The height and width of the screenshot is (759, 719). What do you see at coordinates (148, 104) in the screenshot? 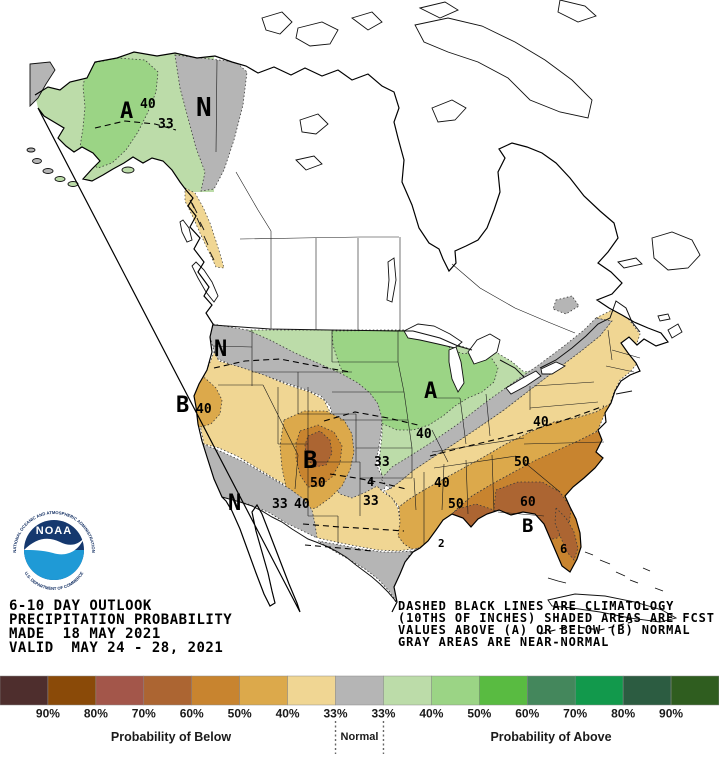
I see `label-alaska-40: 40` at bounding box center [148, 104].